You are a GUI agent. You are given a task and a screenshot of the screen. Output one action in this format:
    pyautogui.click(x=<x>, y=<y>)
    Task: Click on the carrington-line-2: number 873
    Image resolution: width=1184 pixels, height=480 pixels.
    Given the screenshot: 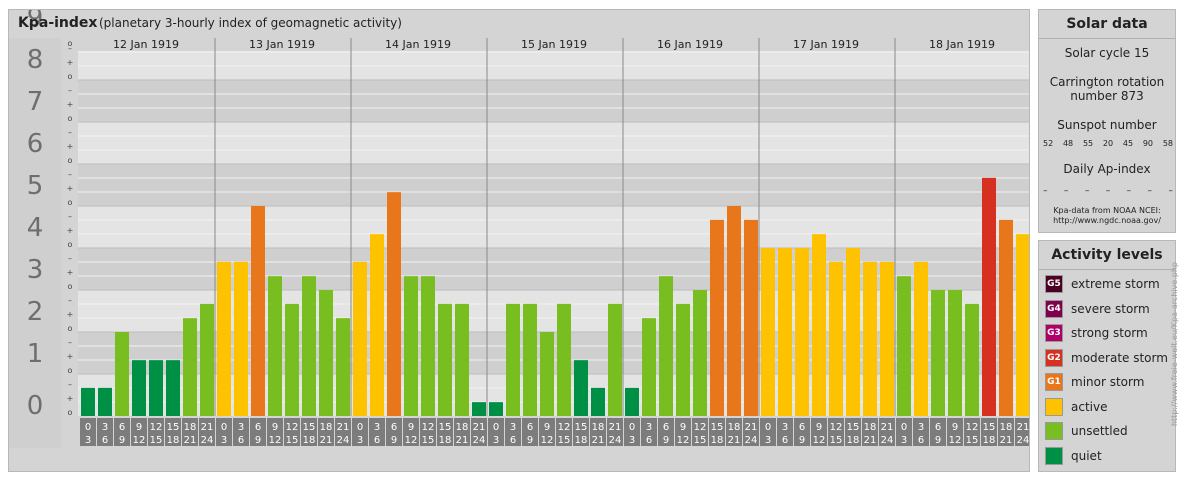 What is the action you would take?
    pyautogui.click(x=1107, y=96)
    